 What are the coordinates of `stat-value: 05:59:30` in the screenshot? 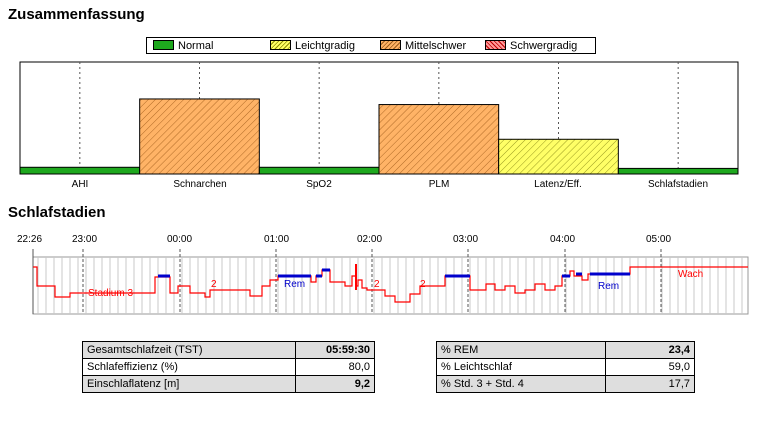 It's located at (335, 350).